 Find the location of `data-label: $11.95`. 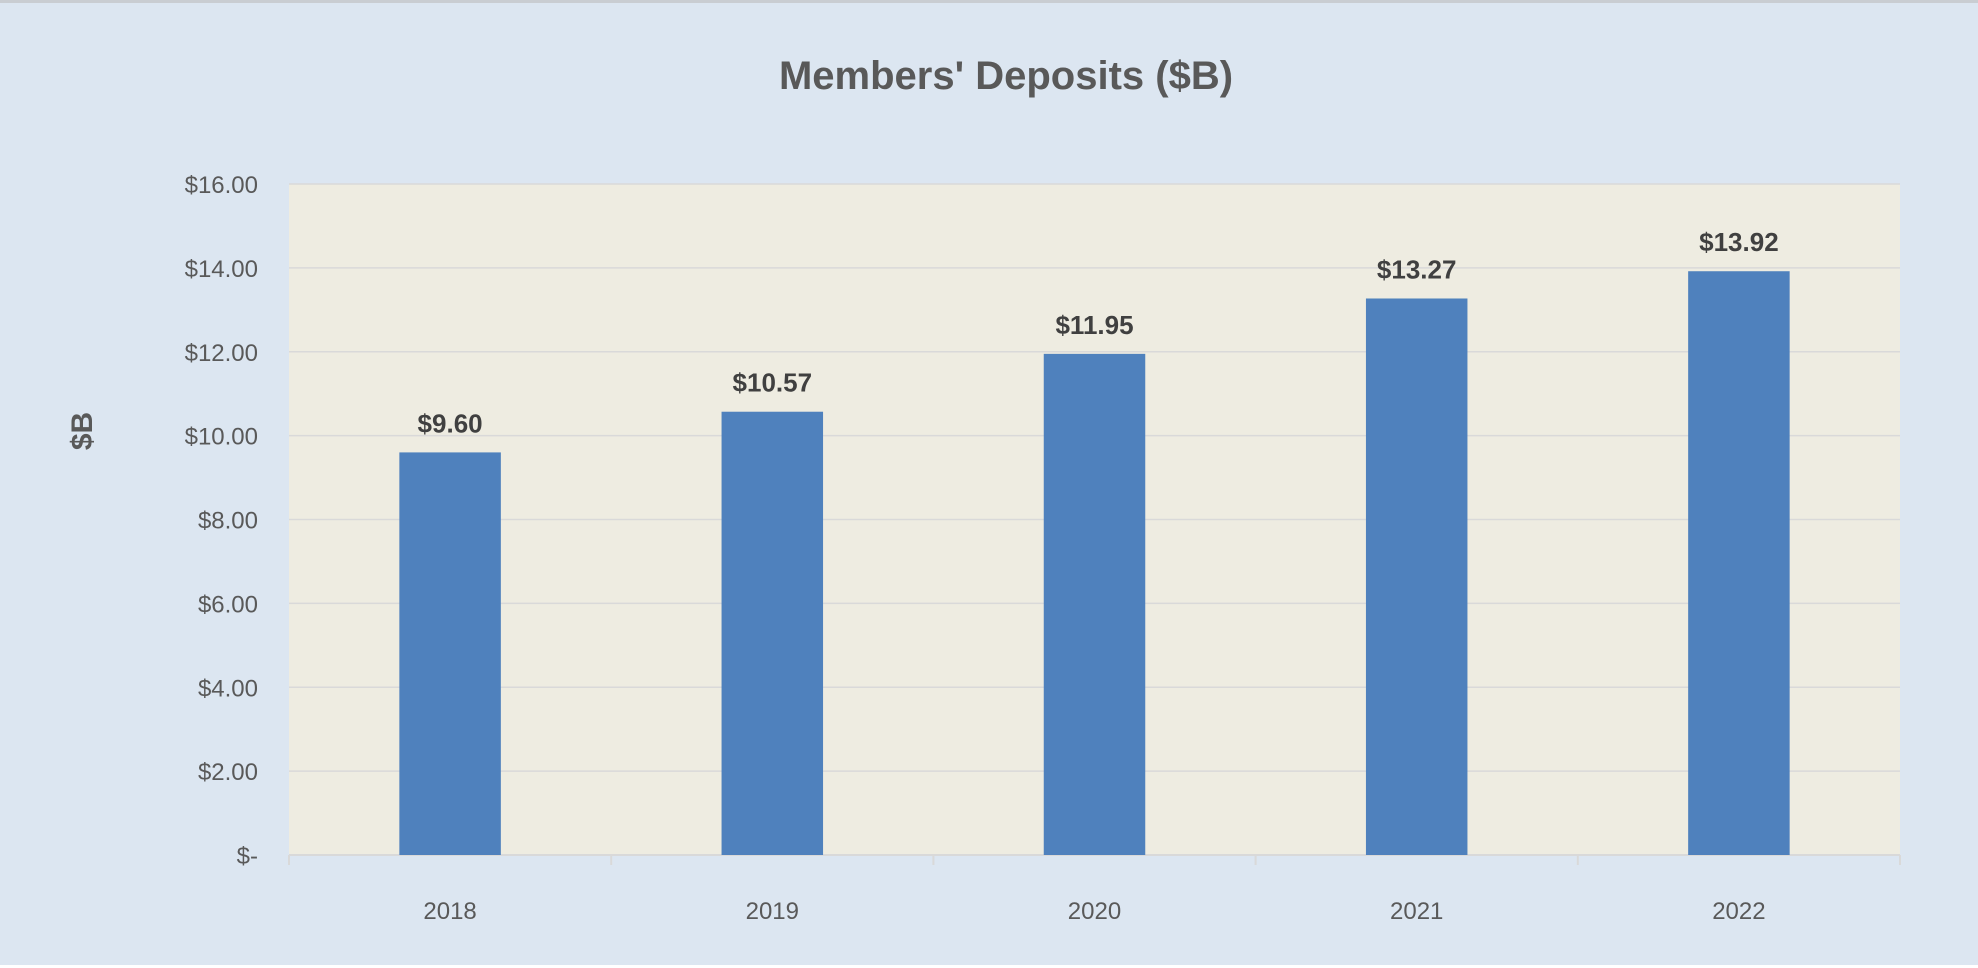

data-label: $11.95 is located at coordinates (1094, 325).